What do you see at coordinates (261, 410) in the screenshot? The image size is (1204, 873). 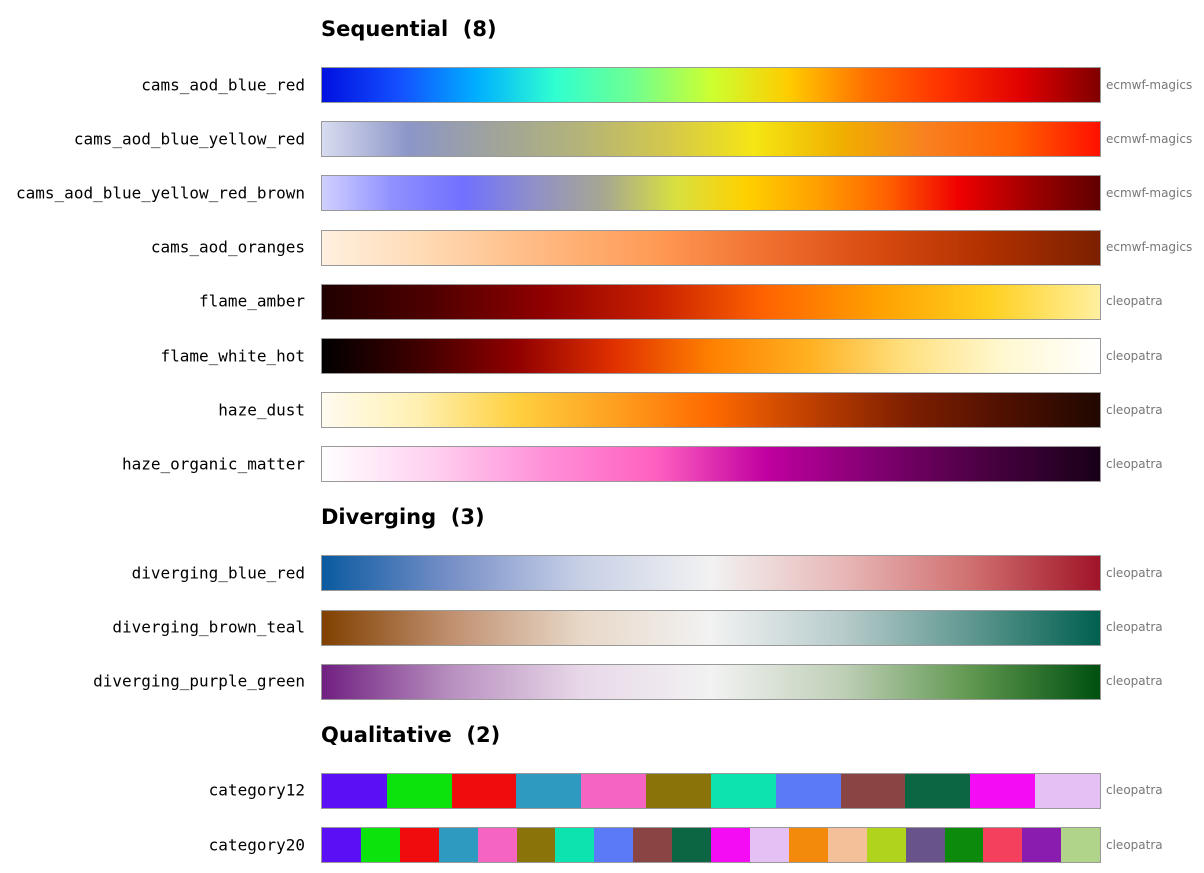 I see `colormap-name: haze_dust` at bounding box center [261, 410].